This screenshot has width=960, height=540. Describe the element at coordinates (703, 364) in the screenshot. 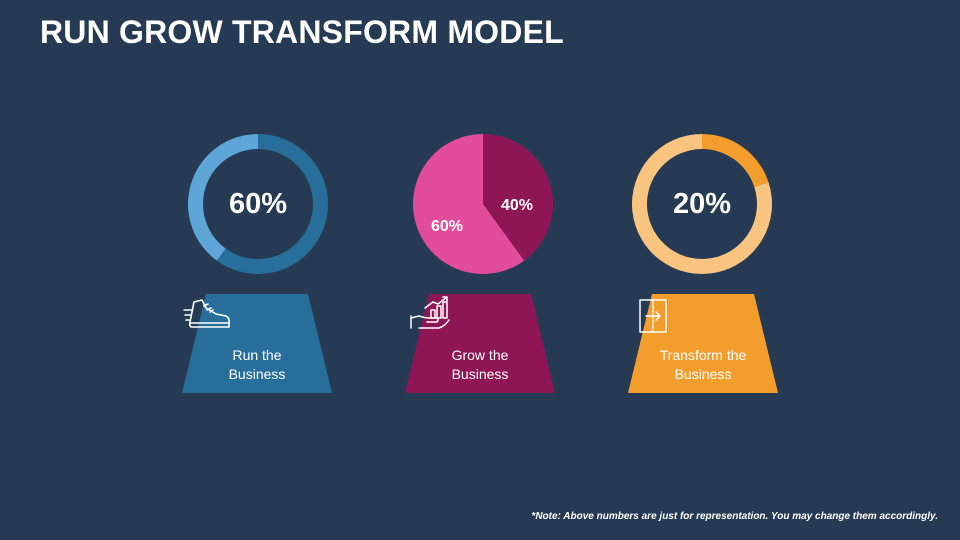

I see `transform-business-label: Transform the Business` at that location.